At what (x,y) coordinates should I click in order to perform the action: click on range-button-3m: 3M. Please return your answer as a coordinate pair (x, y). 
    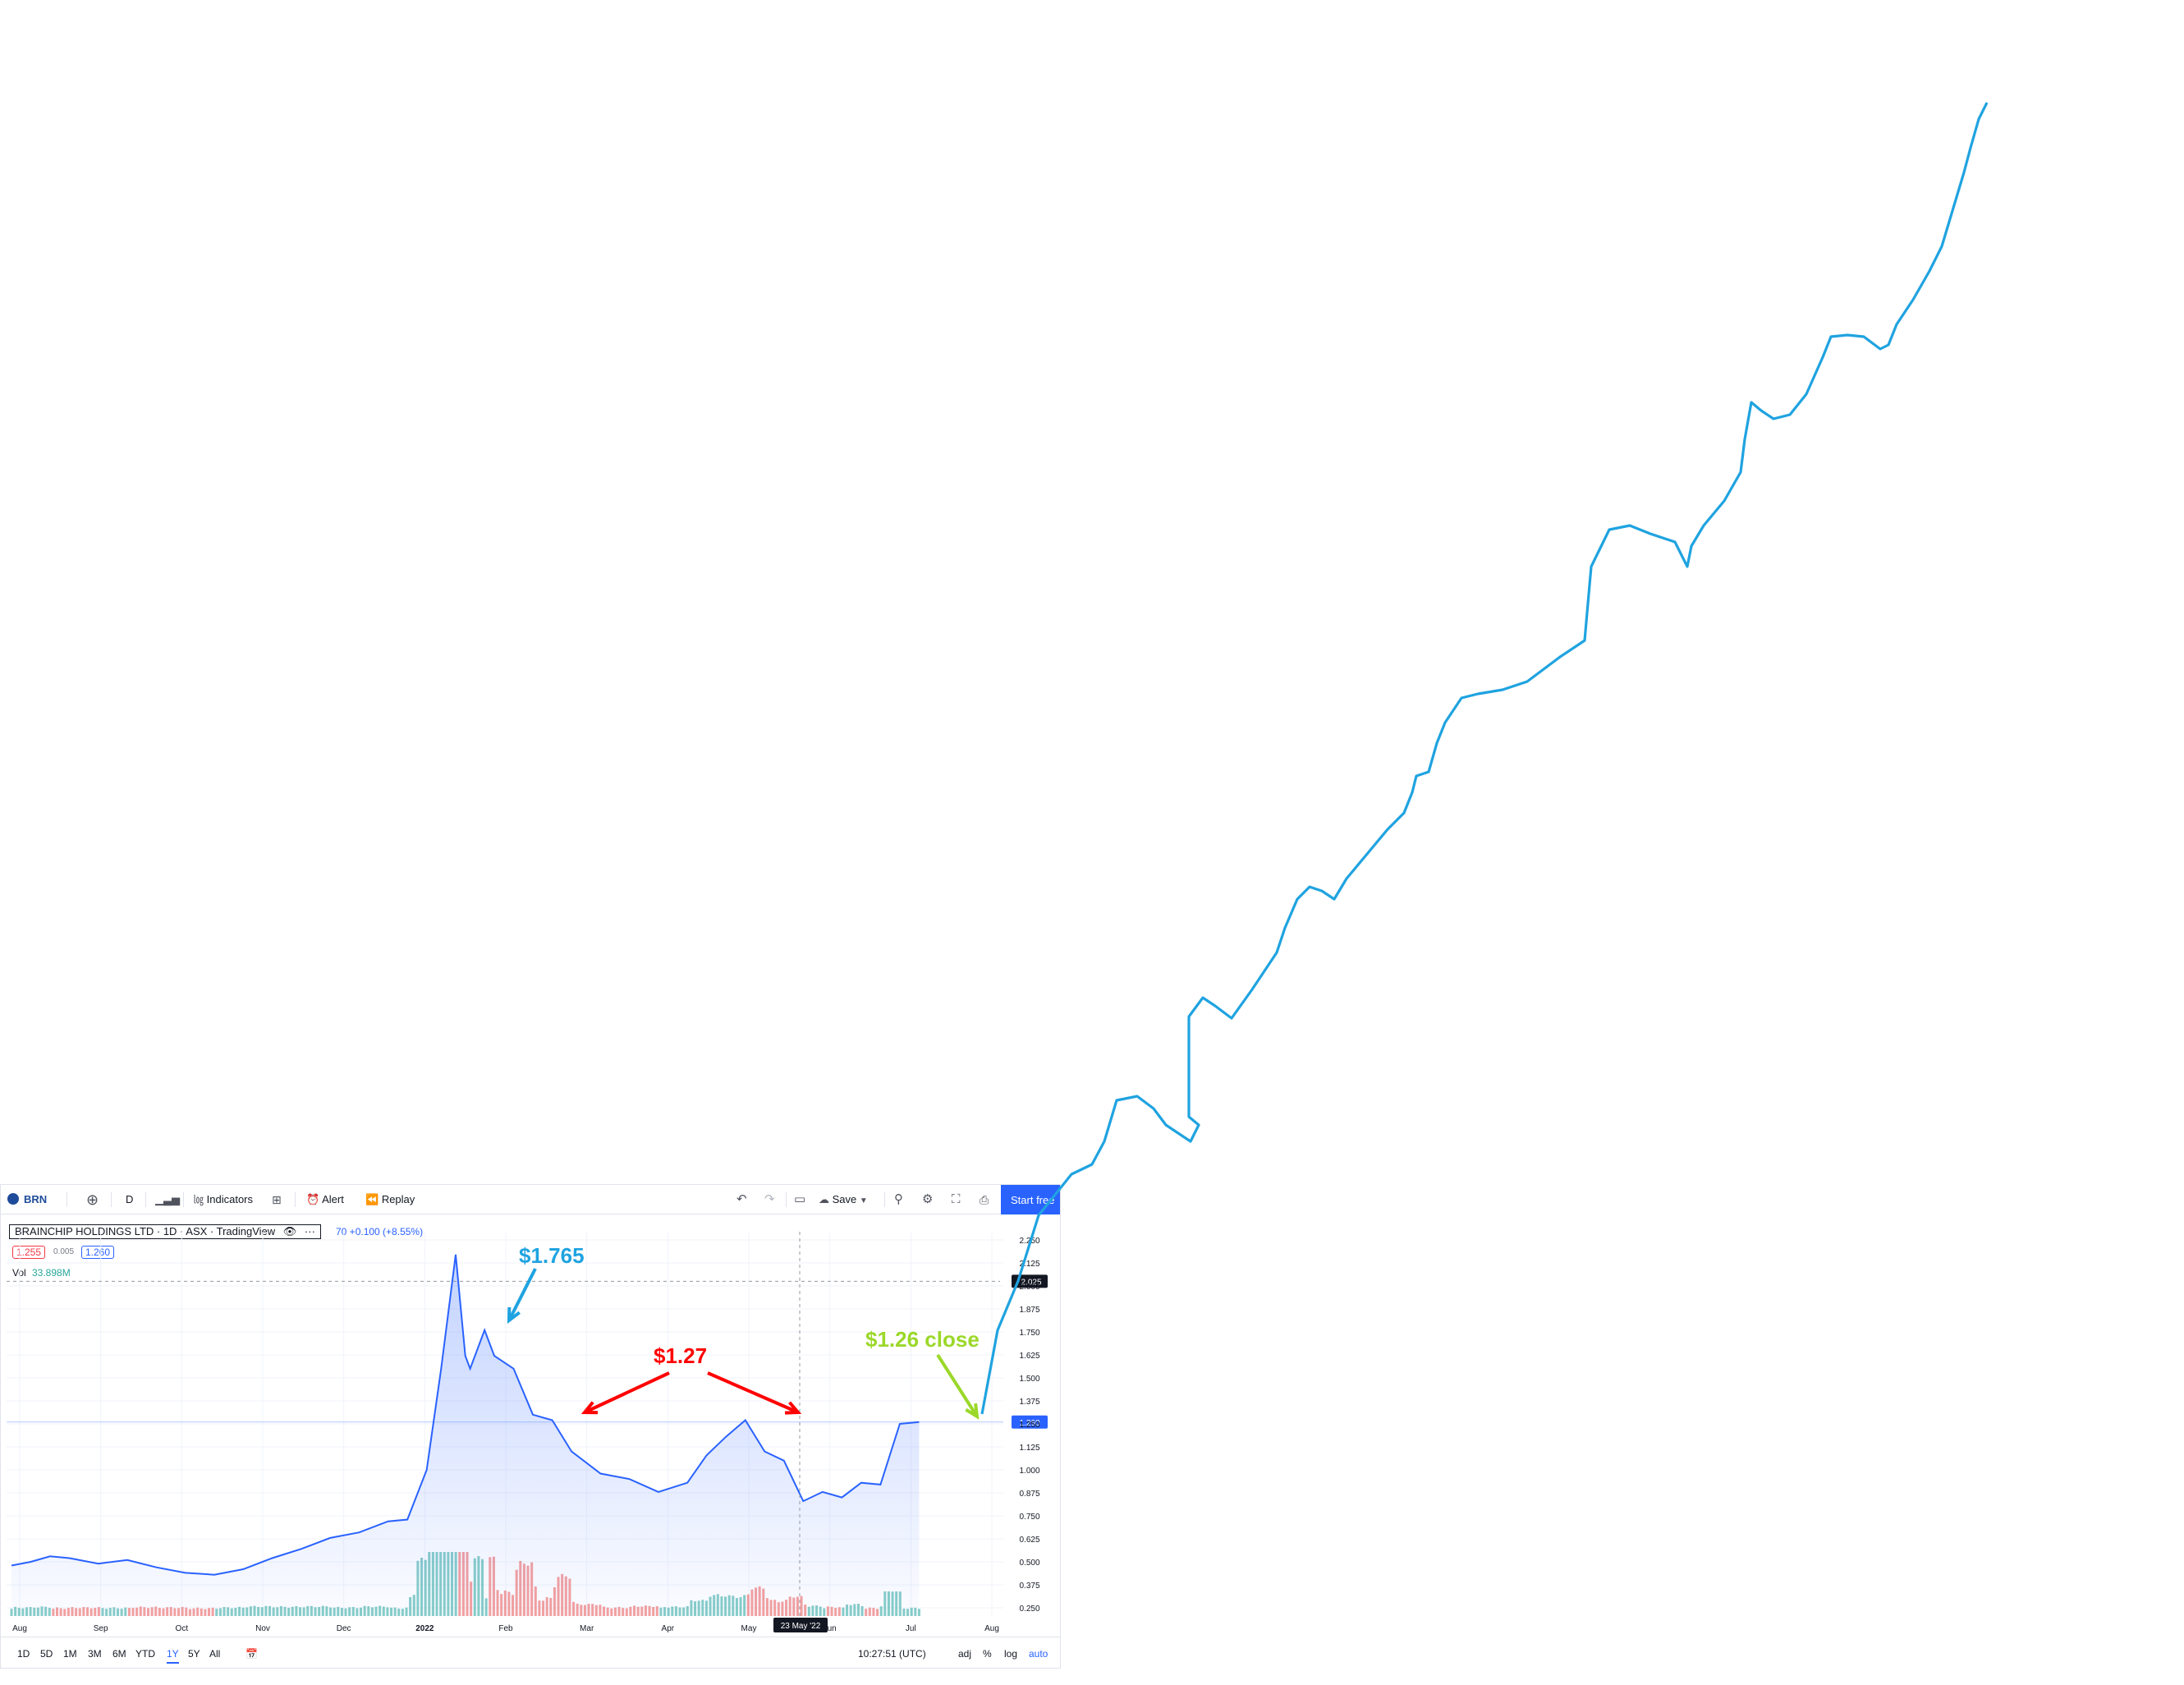
    Looking at the image, I should click on (95, 1654).